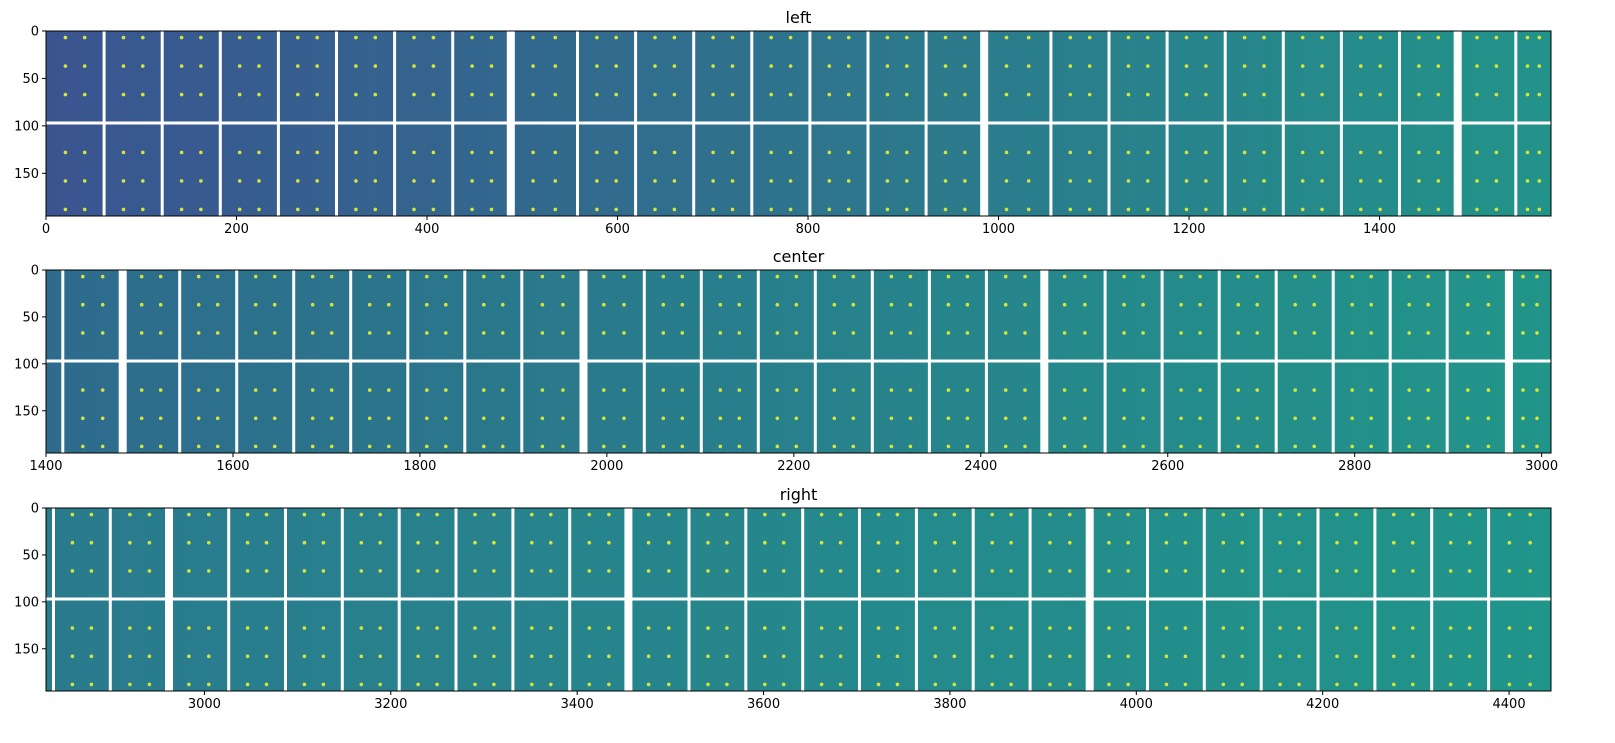 The width and height of the screenshot is (1615, 743). I want to click on x-tick-label: 3000, so click(1541, 466).